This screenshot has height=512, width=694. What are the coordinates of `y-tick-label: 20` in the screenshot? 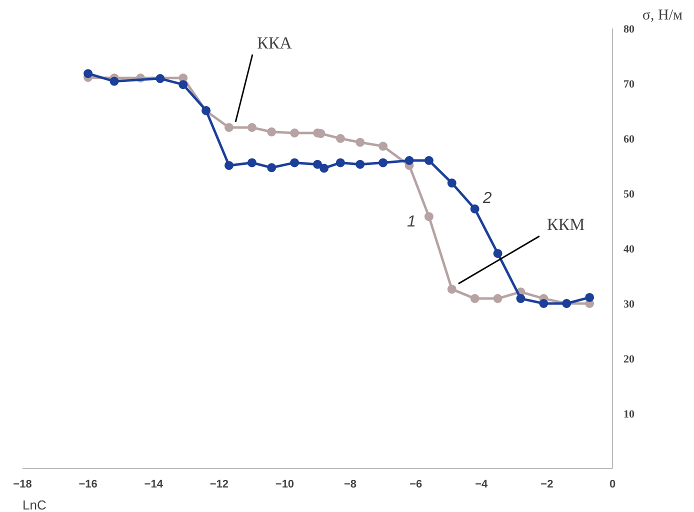 It's located at (629, 360).